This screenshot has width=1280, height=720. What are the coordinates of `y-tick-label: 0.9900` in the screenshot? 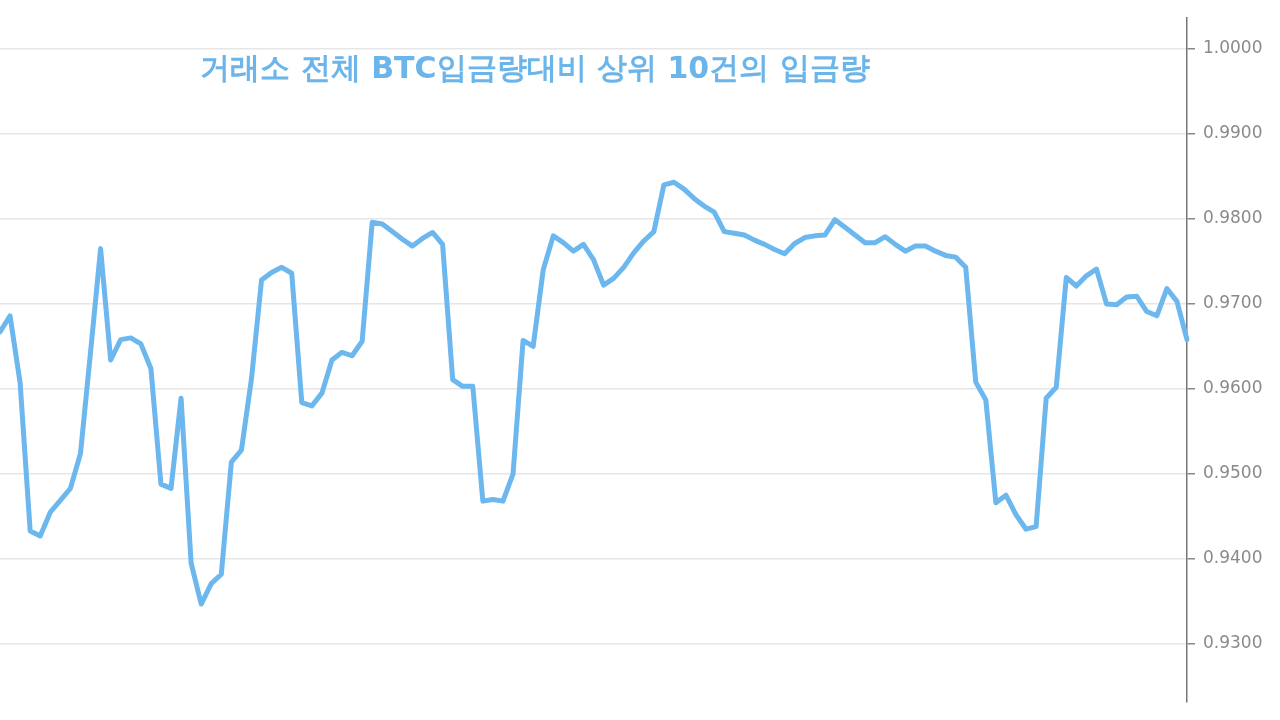 It's located at (1233, 132).